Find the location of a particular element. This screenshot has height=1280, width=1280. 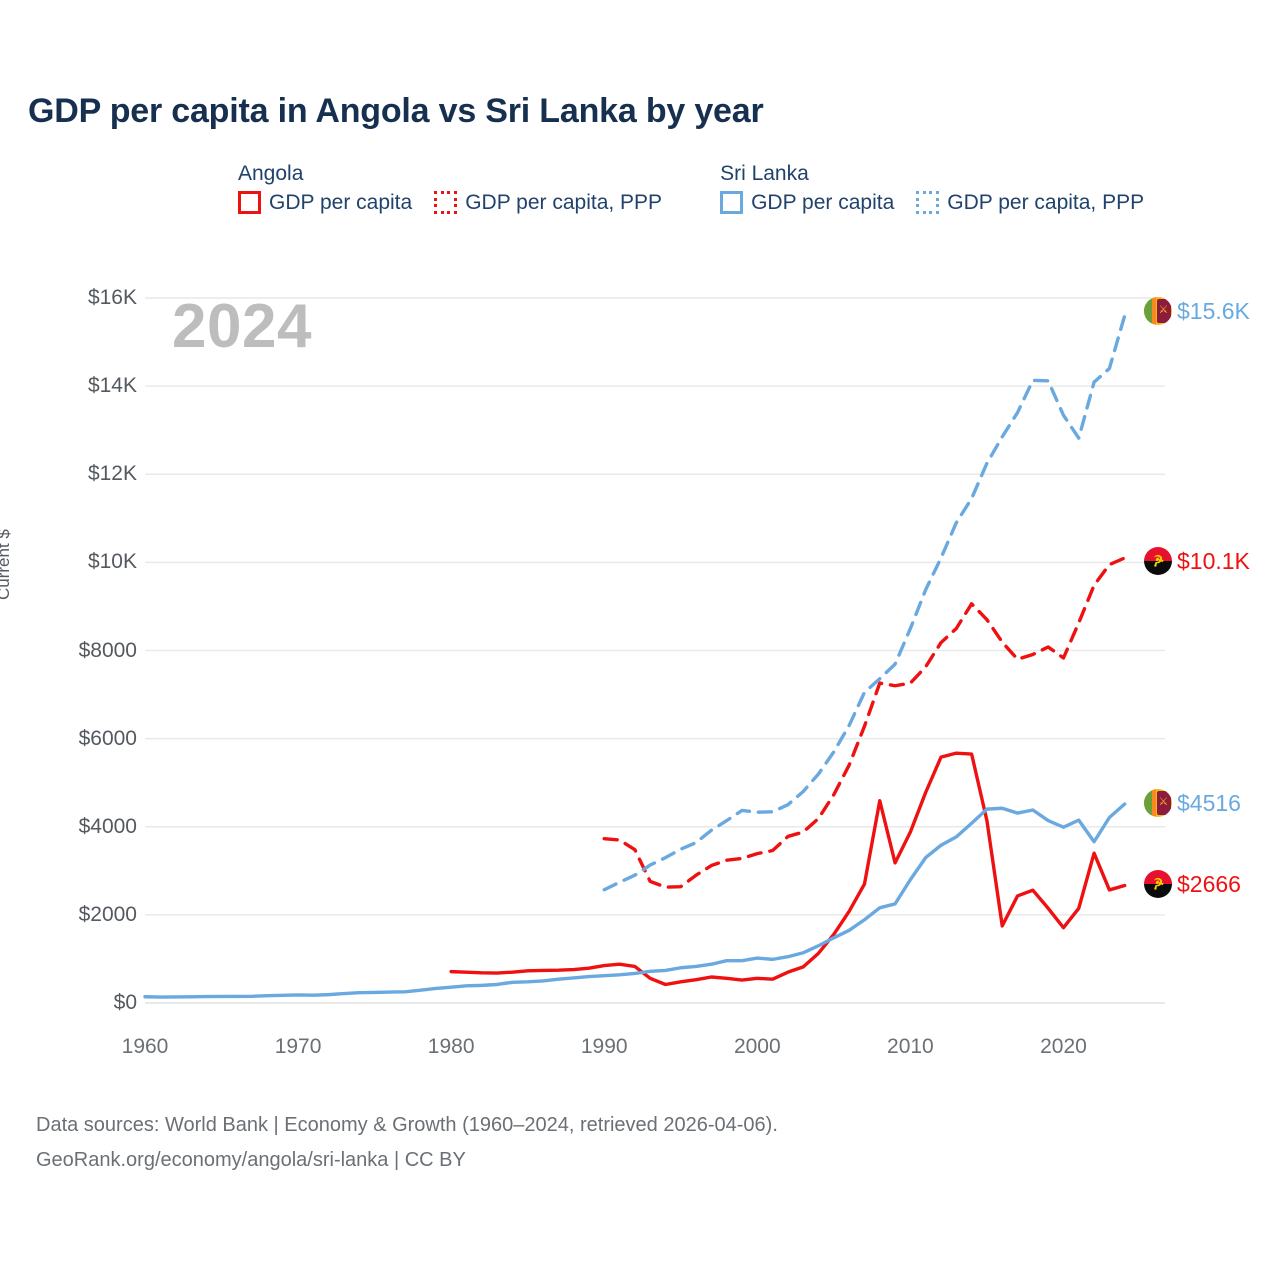

x-tick-label: 1970 is located at coordinates (298, 1046).